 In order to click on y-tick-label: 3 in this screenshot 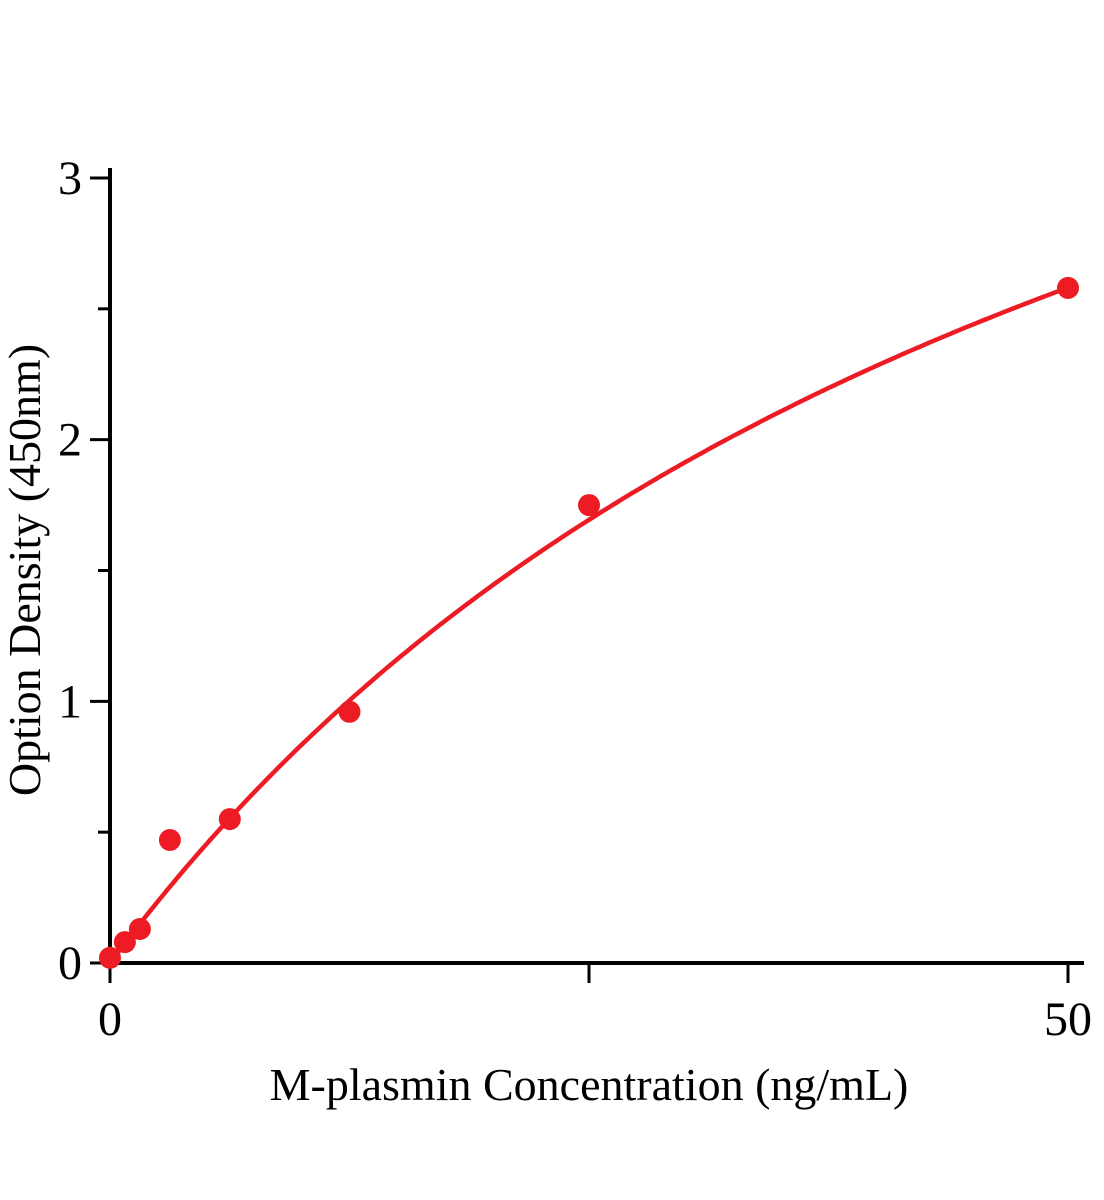, I will do `click(70, 178)`.